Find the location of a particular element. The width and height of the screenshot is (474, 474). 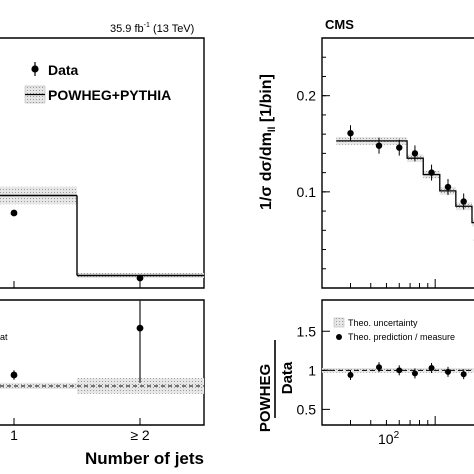

right-ratio-plot is located at coordinates (398, 371).